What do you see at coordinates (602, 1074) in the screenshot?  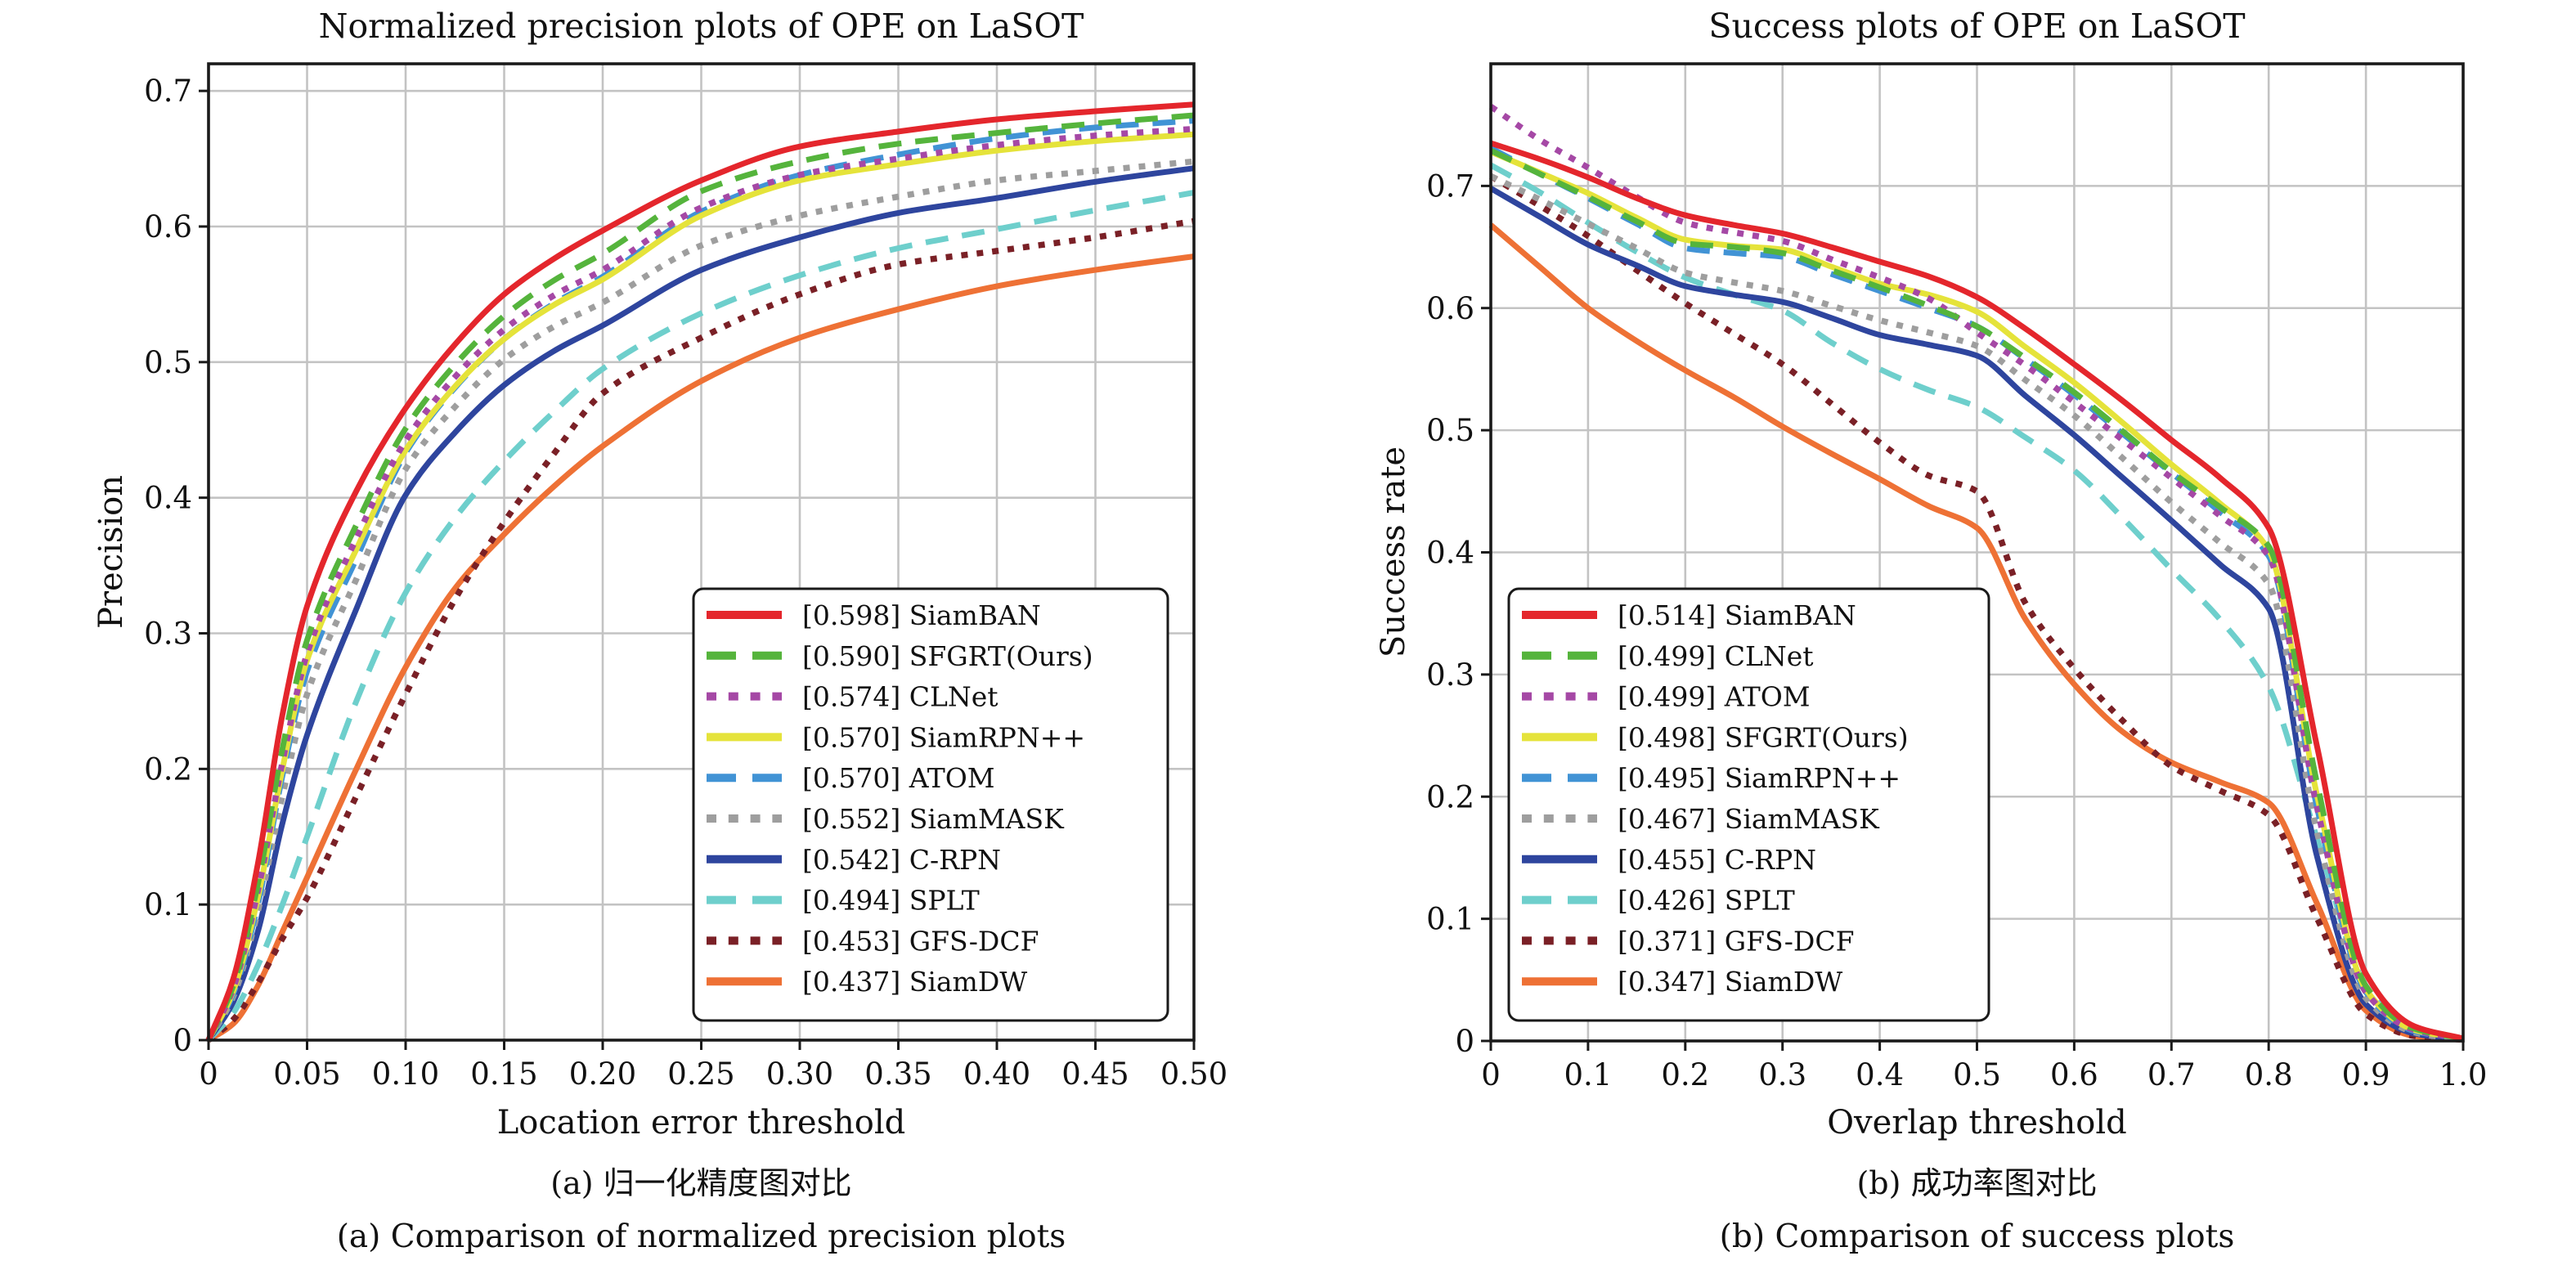 I see `x-tick-label: 0.20` at bounding box center [602, 1074].